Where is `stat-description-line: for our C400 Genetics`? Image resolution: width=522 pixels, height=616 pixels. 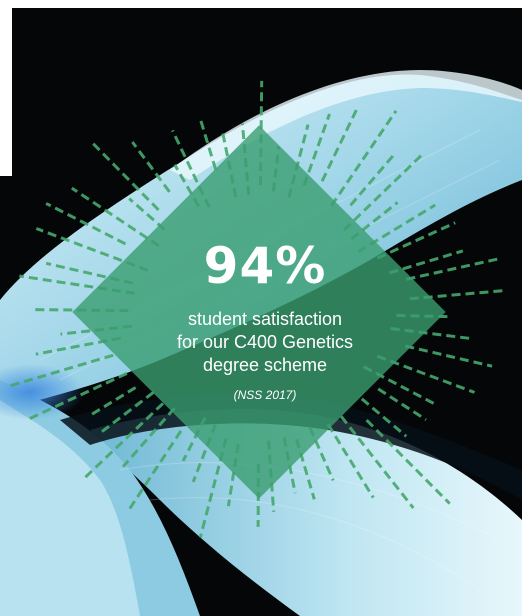 stat-description-line: for our C400 Genetics is located at coordinates (265, 342).